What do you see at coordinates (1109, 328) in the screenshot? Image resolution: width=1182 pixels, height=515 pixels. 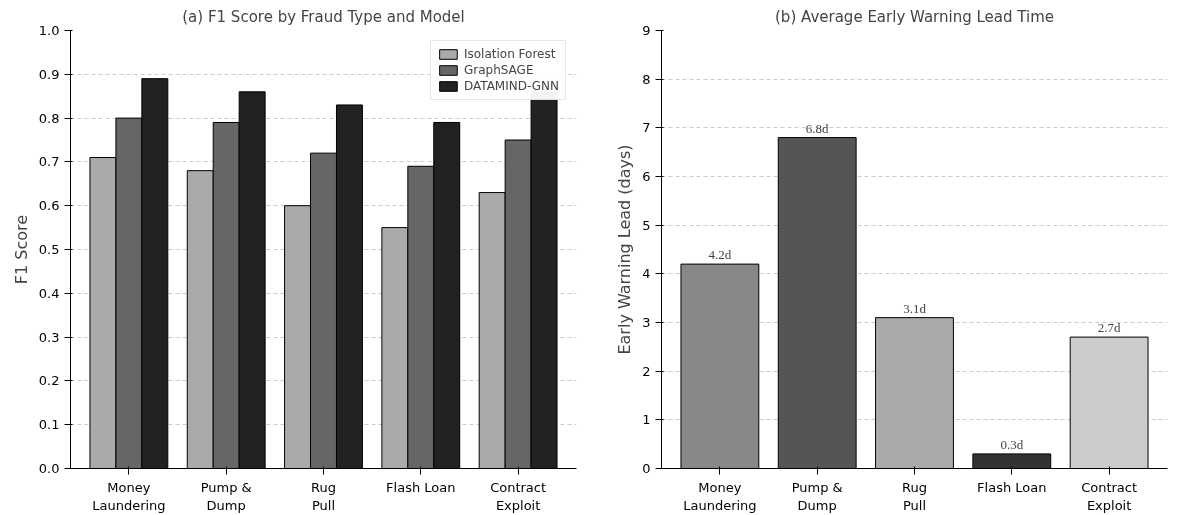 I see `data-label: 2.7d` at bounding box center [1109, 328].